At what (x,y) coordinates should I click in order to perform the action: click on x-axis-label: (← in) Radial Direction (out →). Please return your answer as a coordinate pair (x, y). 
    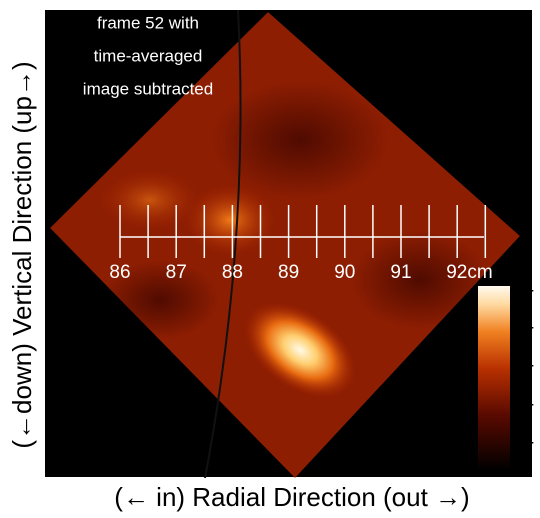
    Looking at the image, I should click on (291, 497).